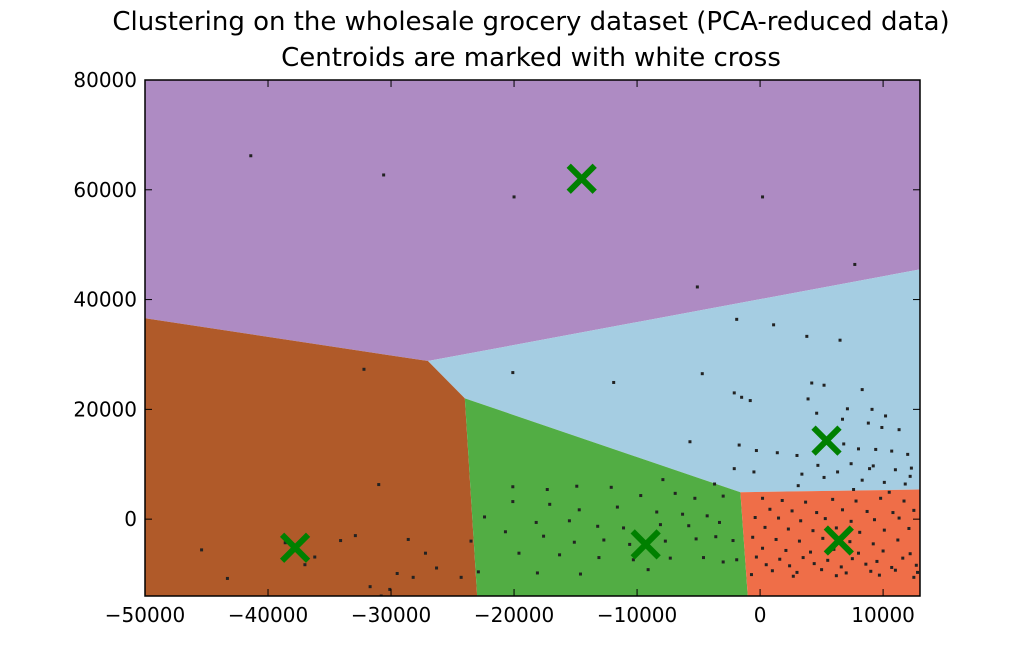 The width and height of the screenshot is (1012, 664). What do you see at coordinates (145, 615) in the screenshot?
I see `x-tick-label: −50000` at bounding box center [145, 615].